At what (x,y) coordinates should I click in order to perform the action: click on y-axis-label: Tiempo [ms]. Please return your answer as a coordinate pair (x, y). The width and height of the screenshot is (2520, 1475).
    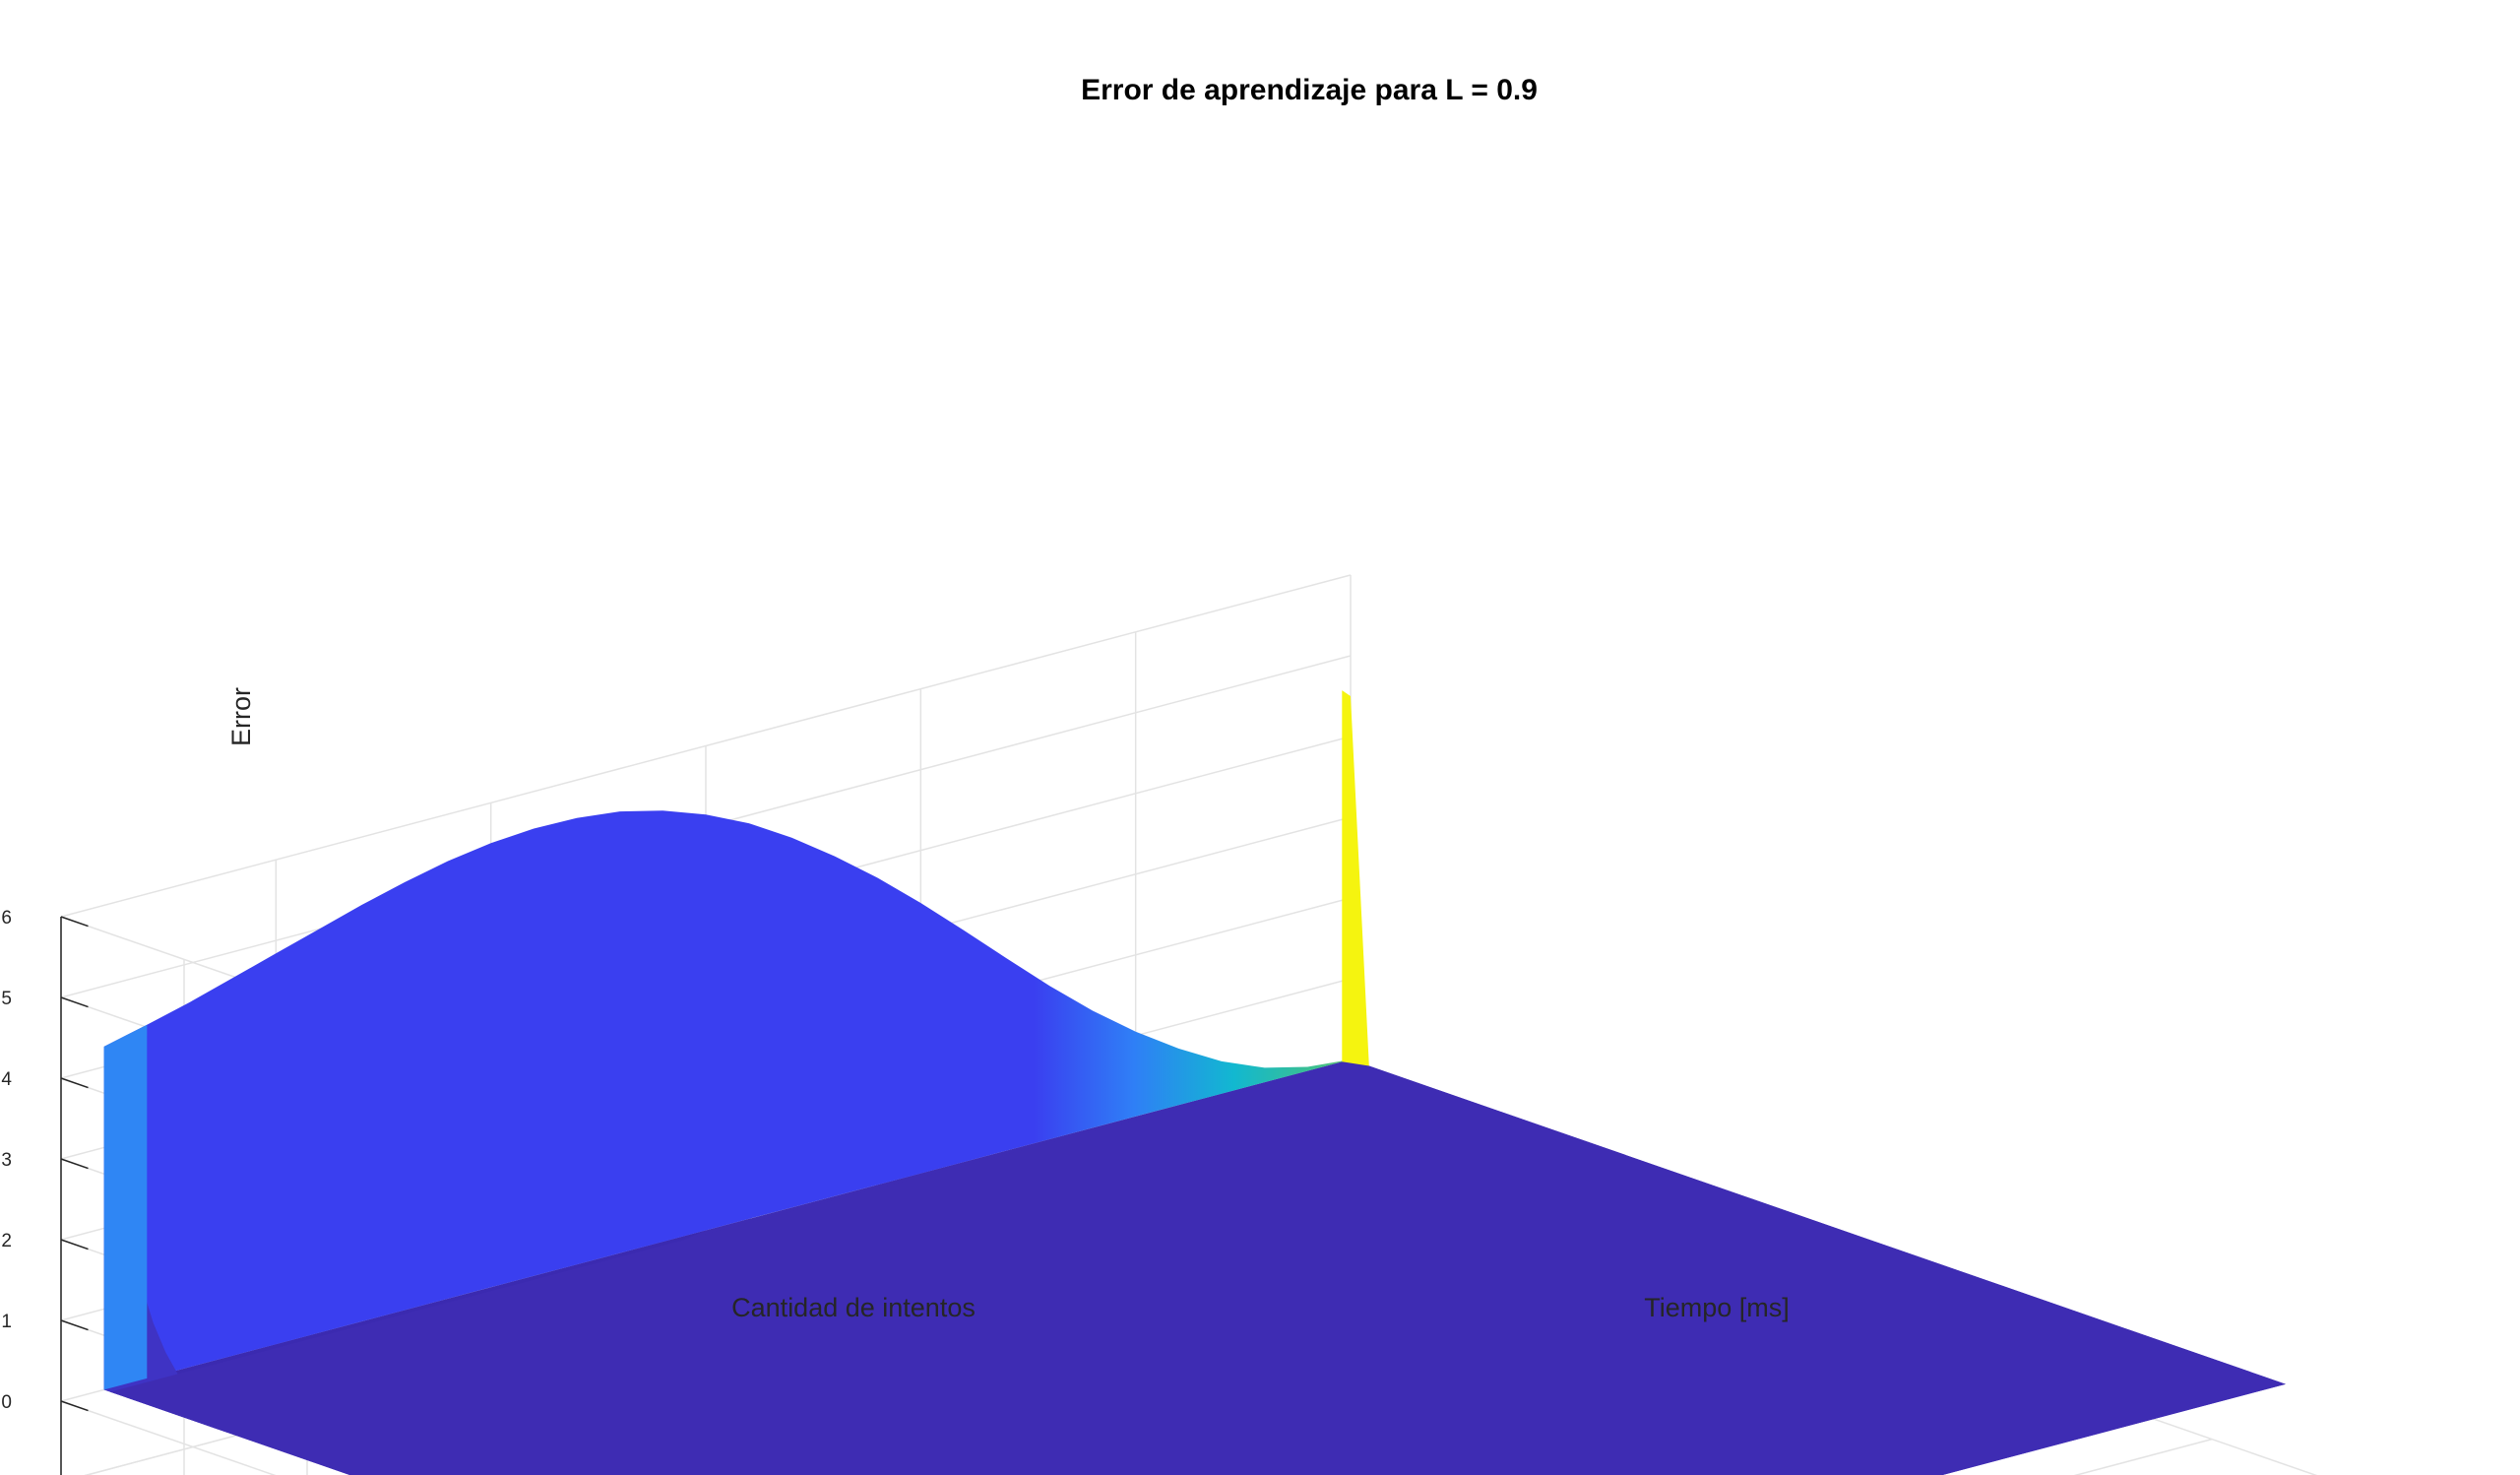
    Looking at the image, I should click on (1717, 1307).